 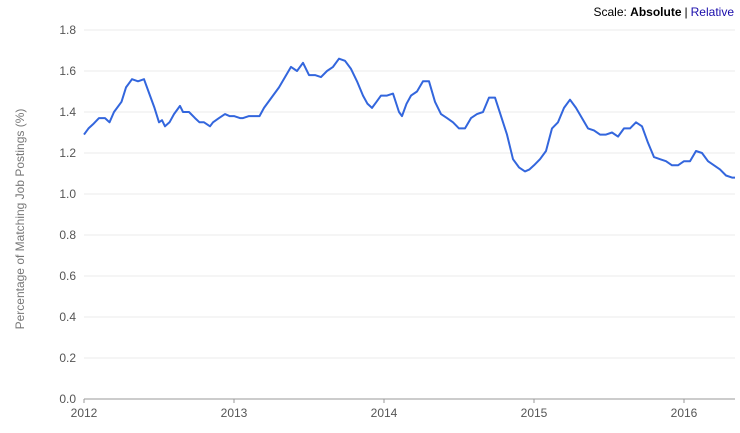 I want to click on y-axis-ticks: 0.0 0.2 0.4 0.6 0.8 1.0 1.2 1.4 1.6 1.8, so click(x=67, y=214).